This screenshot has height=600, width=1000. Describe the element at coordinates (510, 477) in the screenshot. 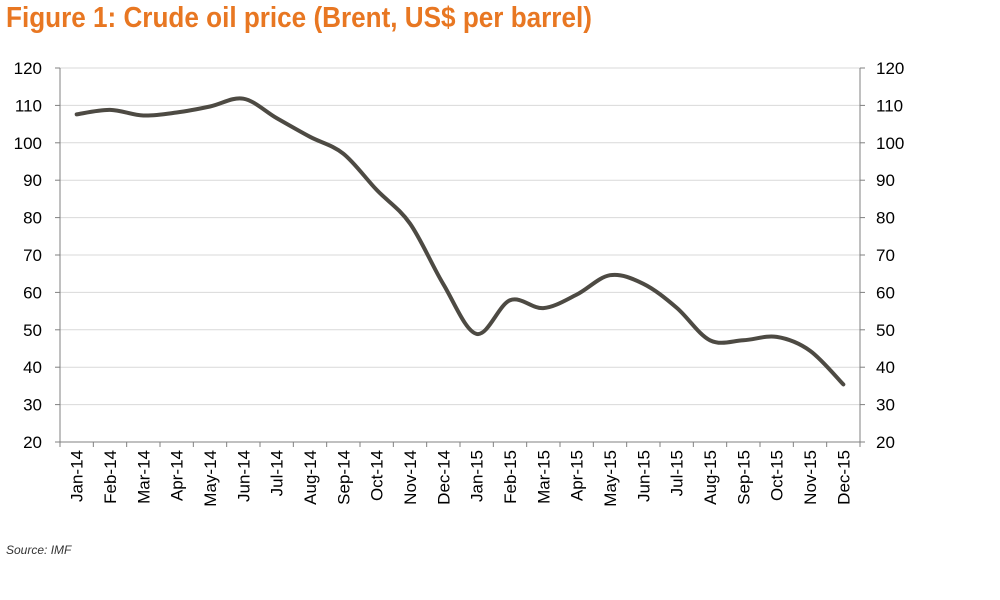

I see `x-tick-label: Feb-15` at that location.